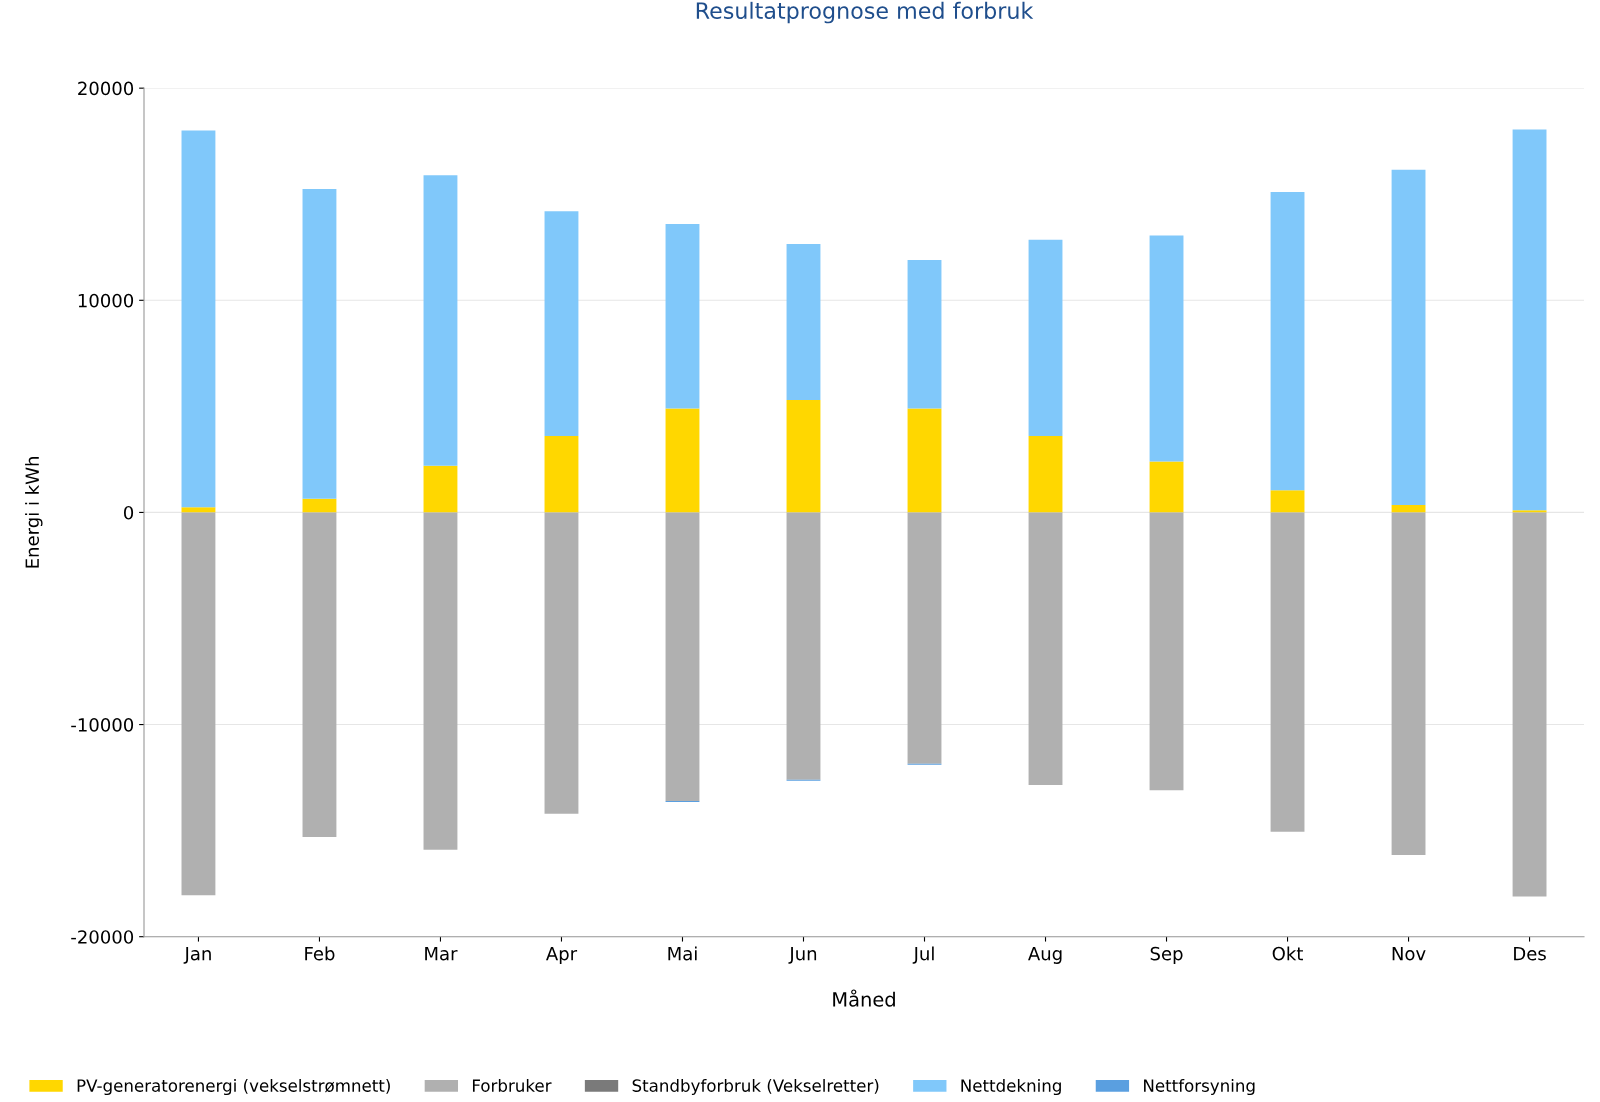 The height and width of the screenshot is (1102, 1600). I want to click on x-tick-label: Jul, so click(923, 955).